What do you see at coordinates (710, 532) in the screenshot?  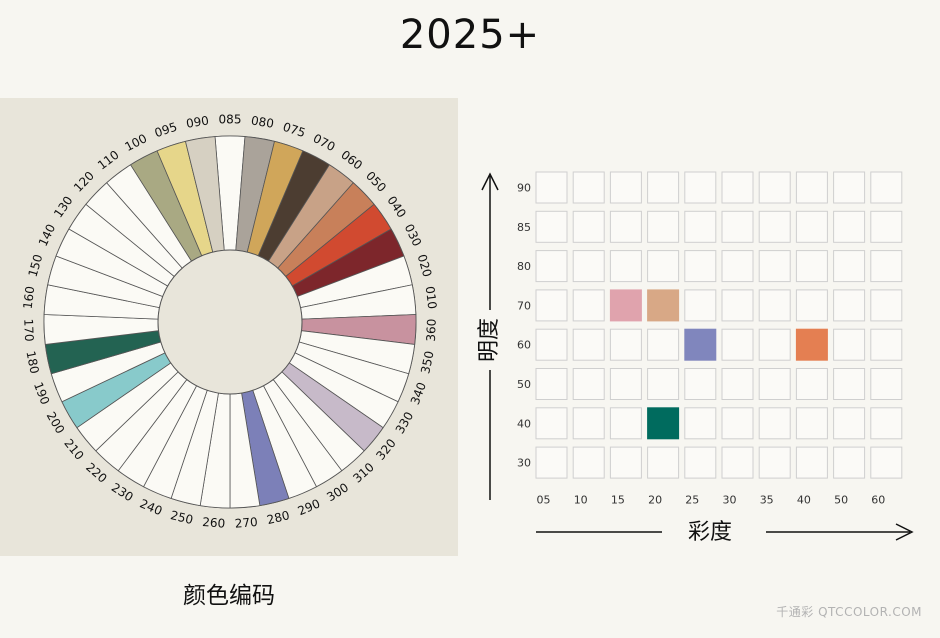 I see `x-axis-label: 彩度` at bounding box center [710, 532].